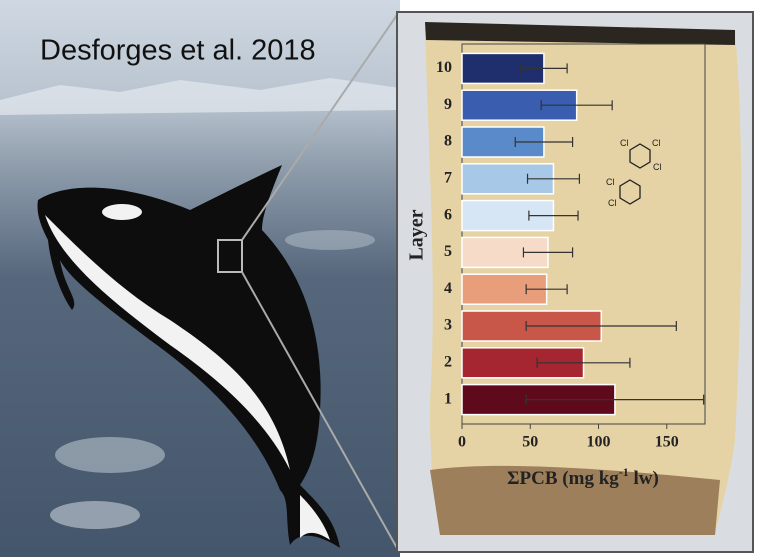  Describe the element at coordinates (580, 33) in the screenshot. I see `skin` at that location.